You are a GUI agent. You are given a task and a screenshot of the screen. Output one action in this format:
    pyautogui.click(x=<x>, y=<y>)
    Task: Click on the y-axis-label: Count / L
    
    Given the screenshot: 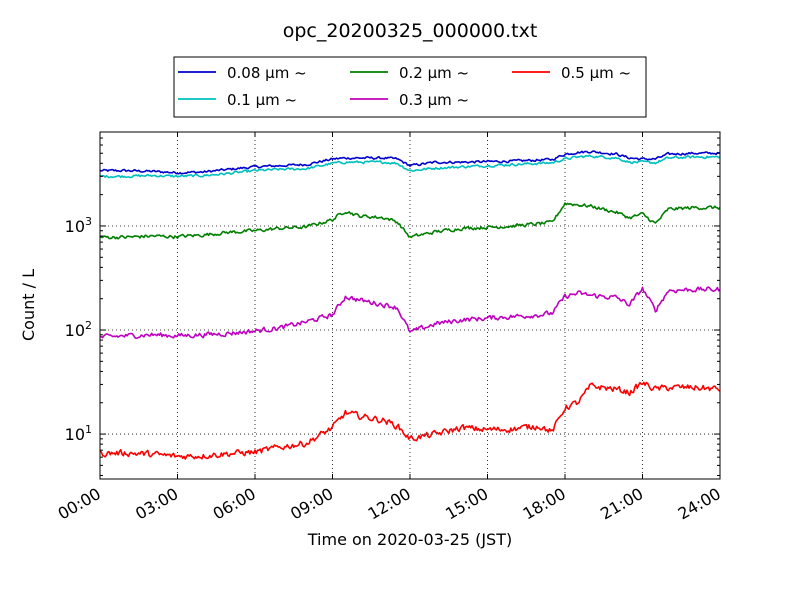 What is the action you would take?
    pyautogui.click(x=28, y=305)
    